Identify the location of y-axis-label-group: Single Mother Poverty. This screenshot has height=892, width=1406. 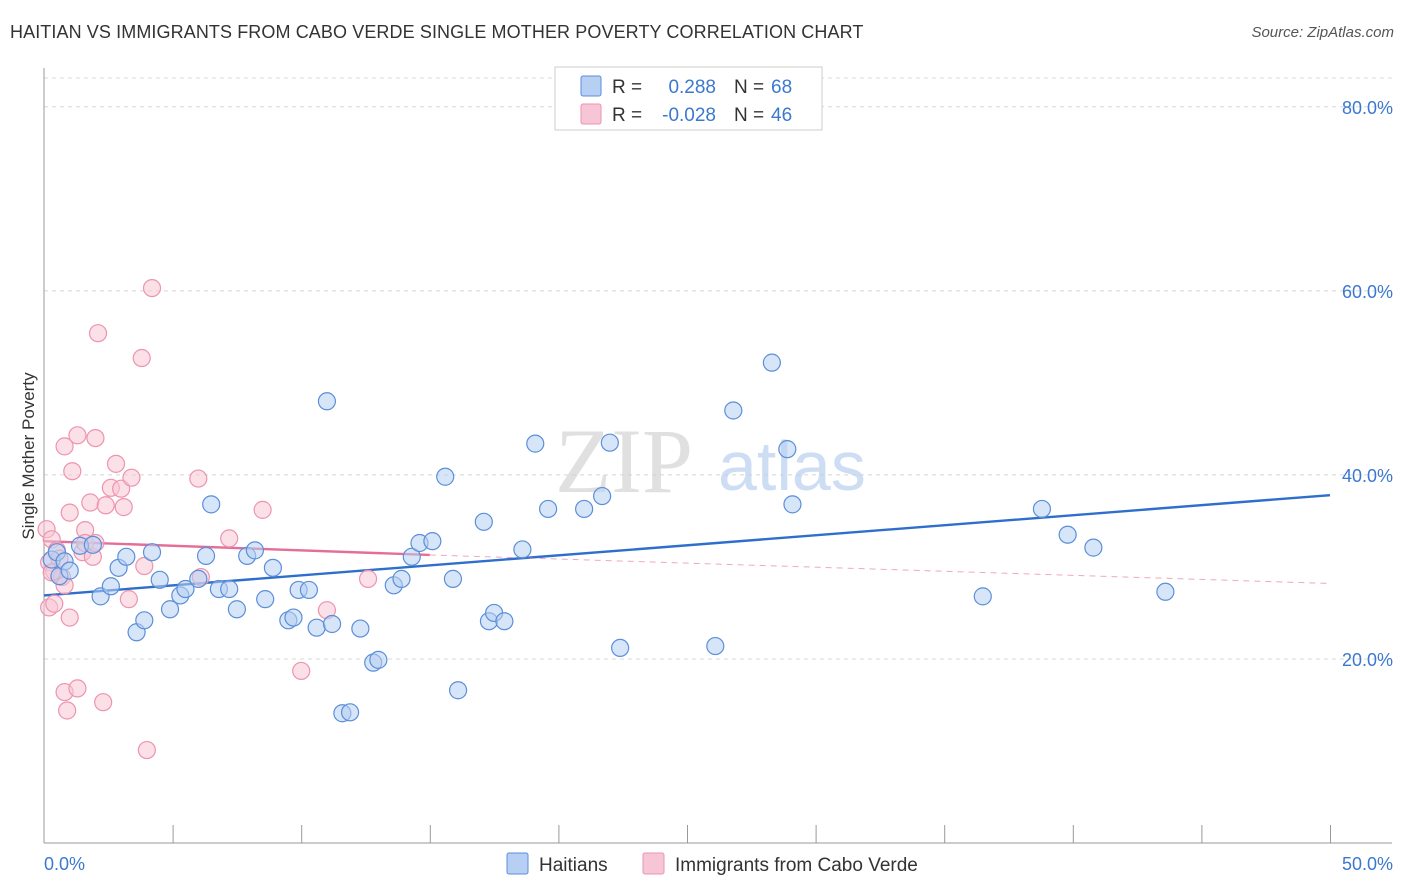
(28, 456).